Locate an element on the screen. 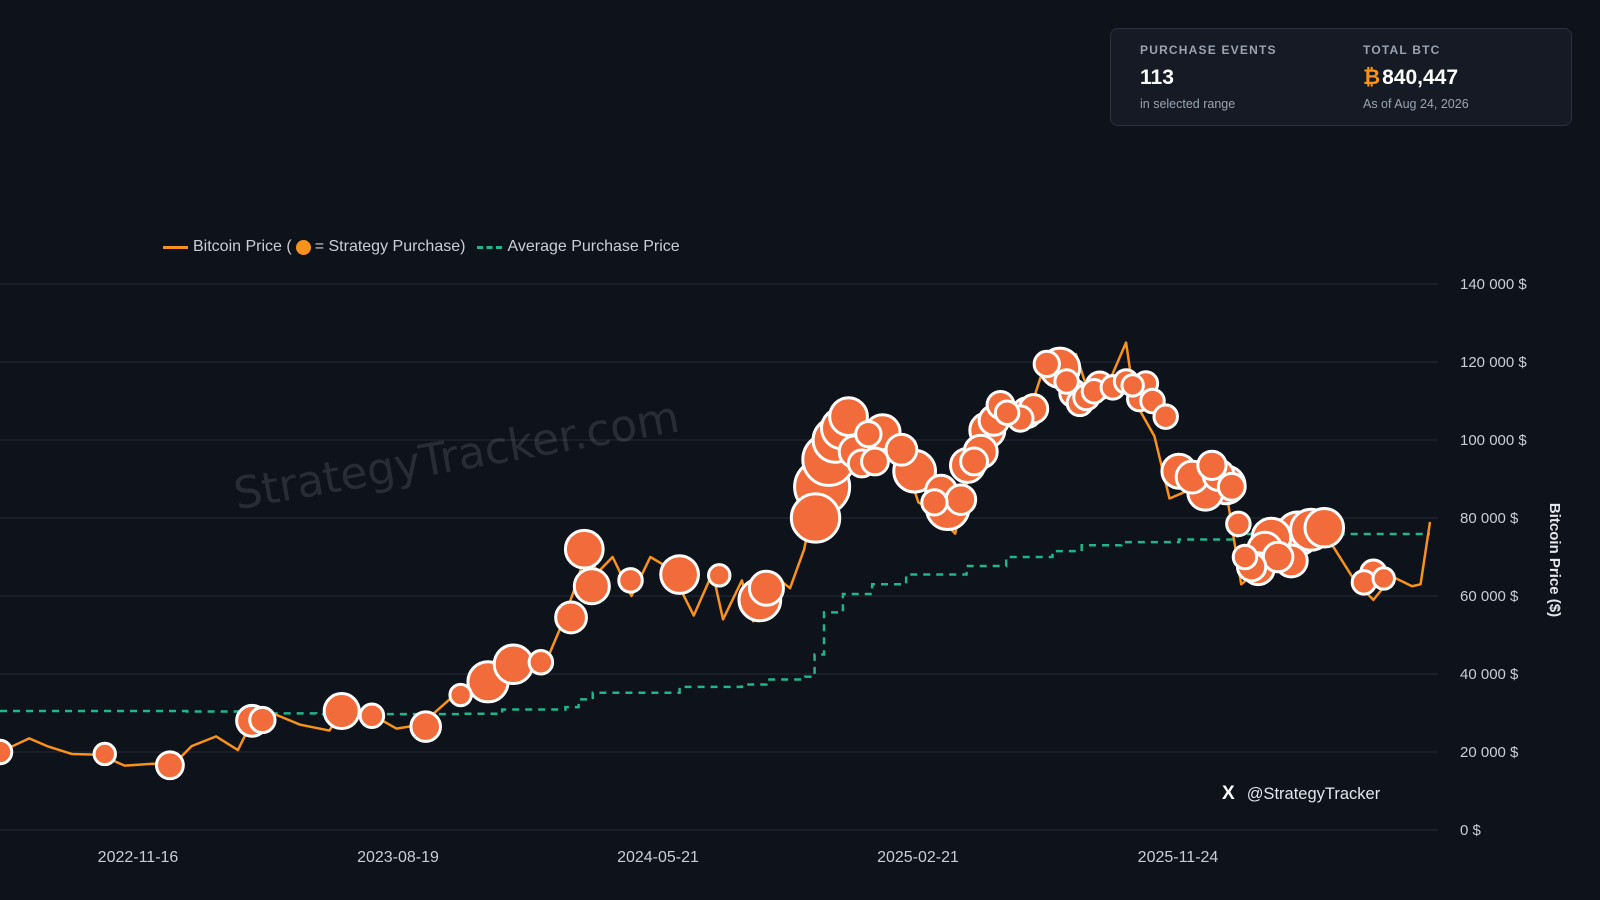 Image resolution: width=1600 pixels, height=900 pixels. y-tick-label: 20 000 $ is located at coordinates (1489, 752).